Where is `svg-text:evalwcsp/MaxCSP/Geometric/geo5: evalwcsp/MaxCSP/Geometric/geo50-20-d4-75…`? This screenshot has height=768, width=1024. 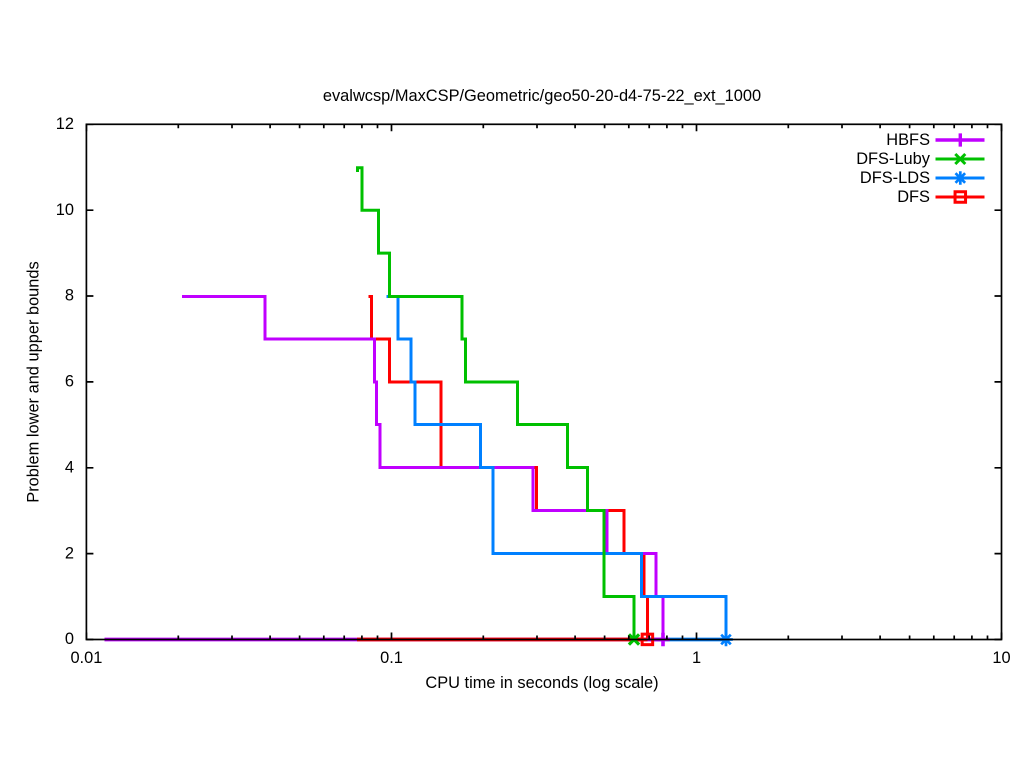 svg-text:evalwcsp/MaxCSP/Geometric/geo5: evalwcsp/MaxCSP/Geometric/geo50-20-d4-75… is located at coordinates (542, 96).